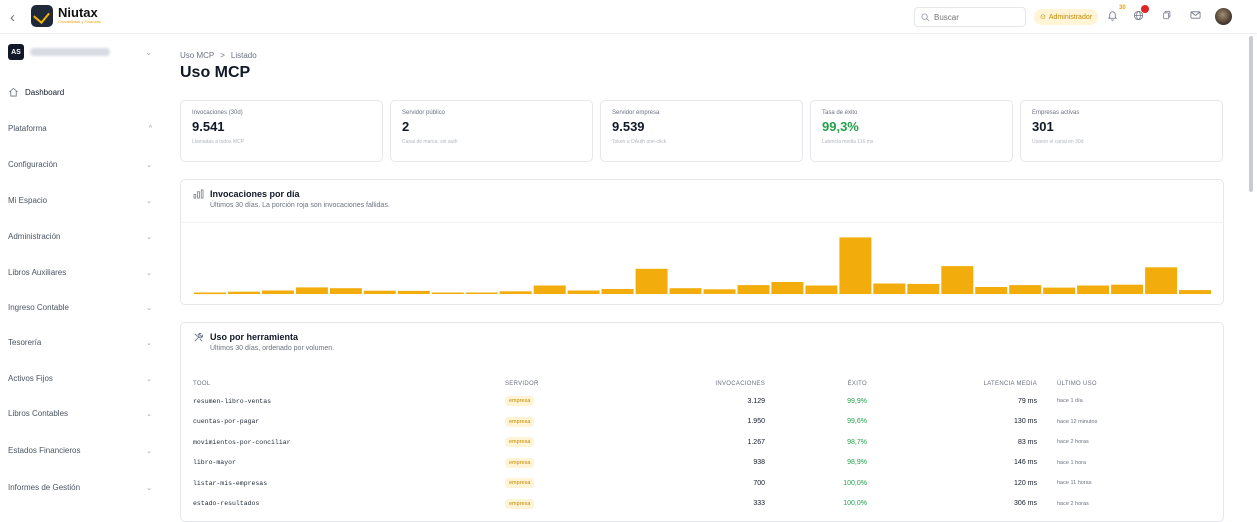  What do you see at coordinates (33, 164) in the screenshot?
I see `sidebar-item-label: Configuración` at bounding box center [33, 164].